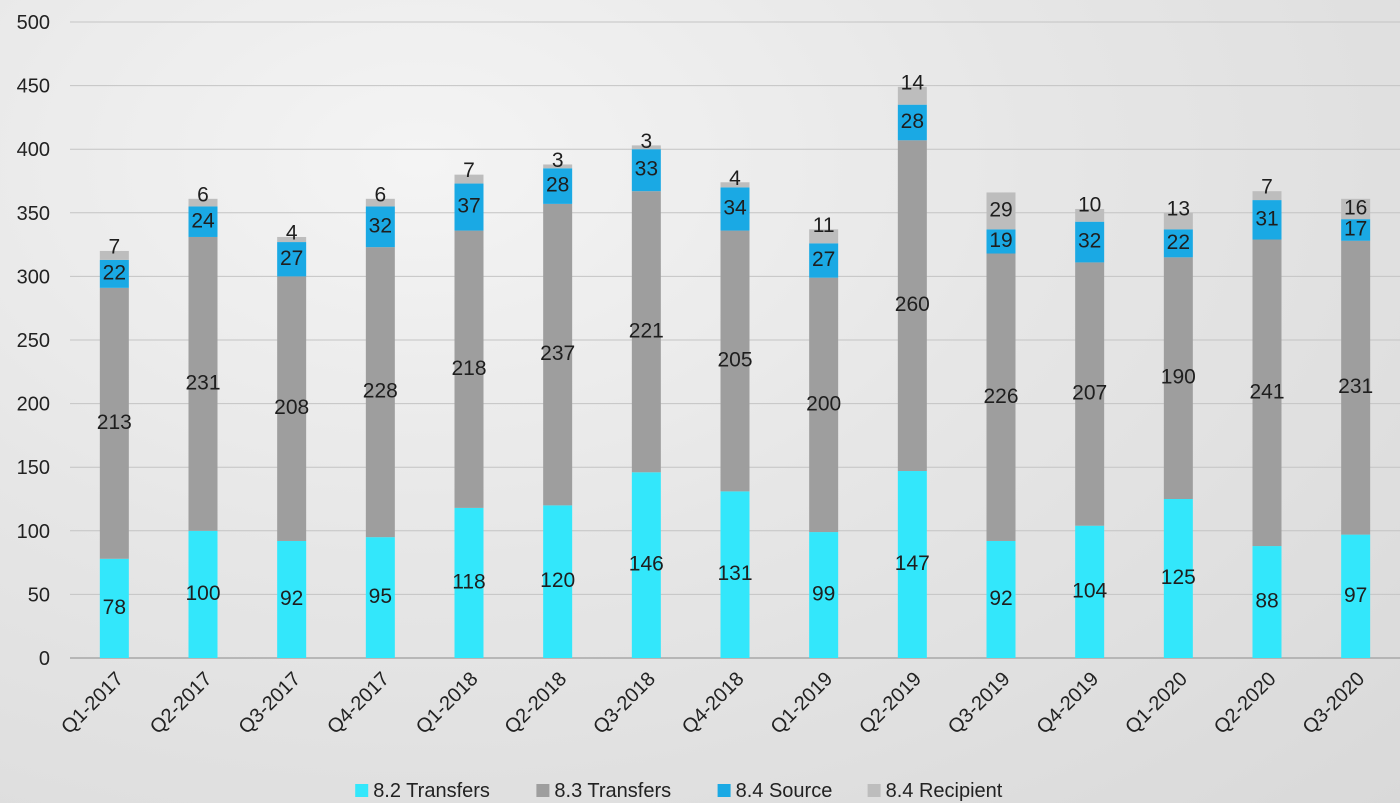  I want to click on data-label: 241, so click(1266, 391).